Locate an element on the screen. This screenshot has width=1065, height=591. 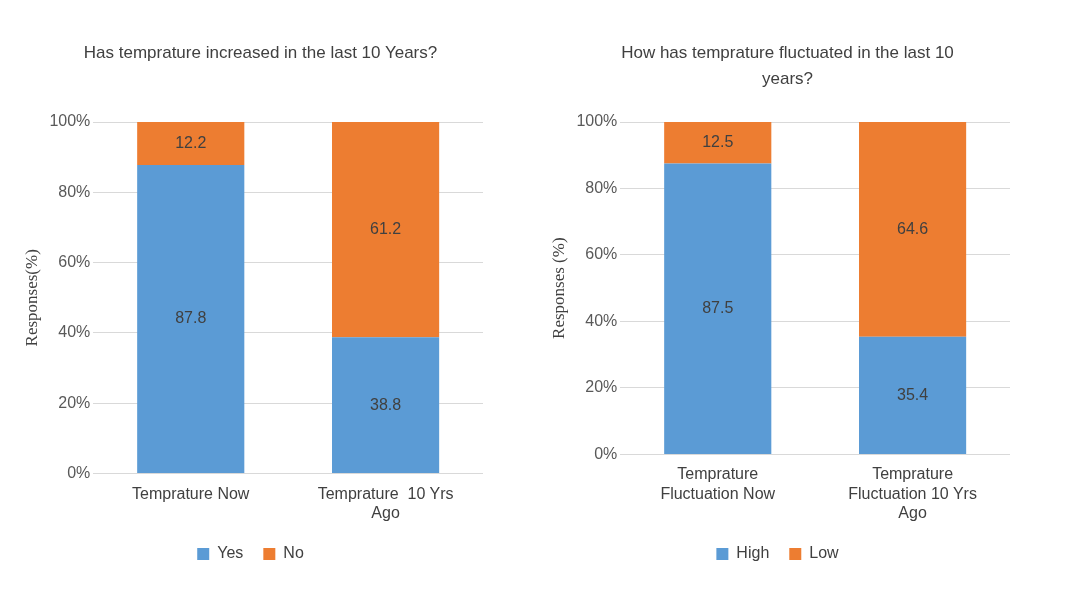
chart-title: Has temprature increased in the last 10 Years? is located at coordinates (260, 53).